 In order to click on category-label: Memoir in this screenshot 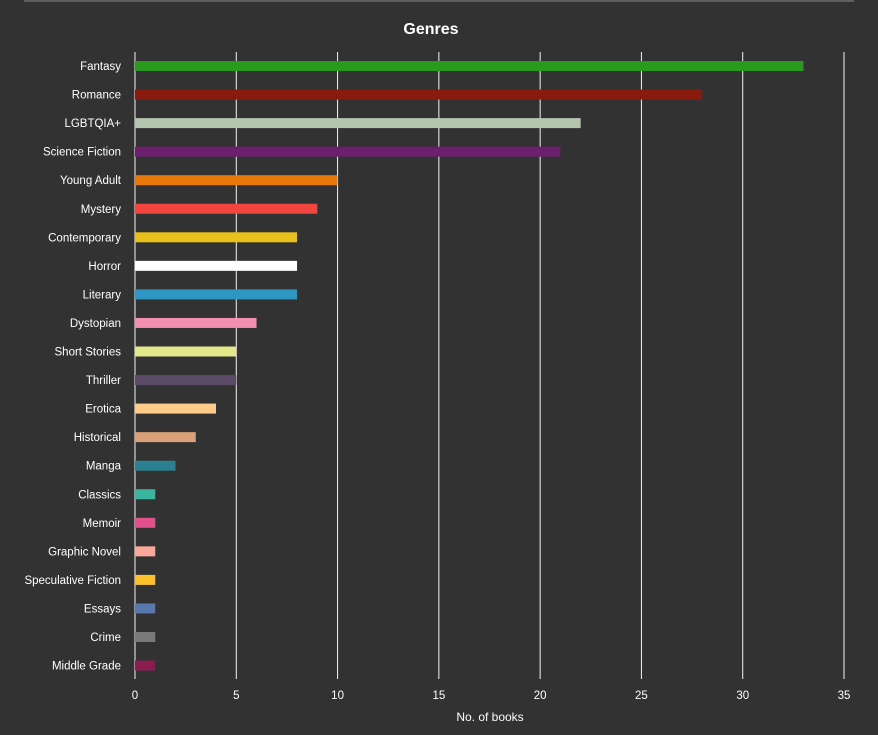, I will do `click(102, 524)`.